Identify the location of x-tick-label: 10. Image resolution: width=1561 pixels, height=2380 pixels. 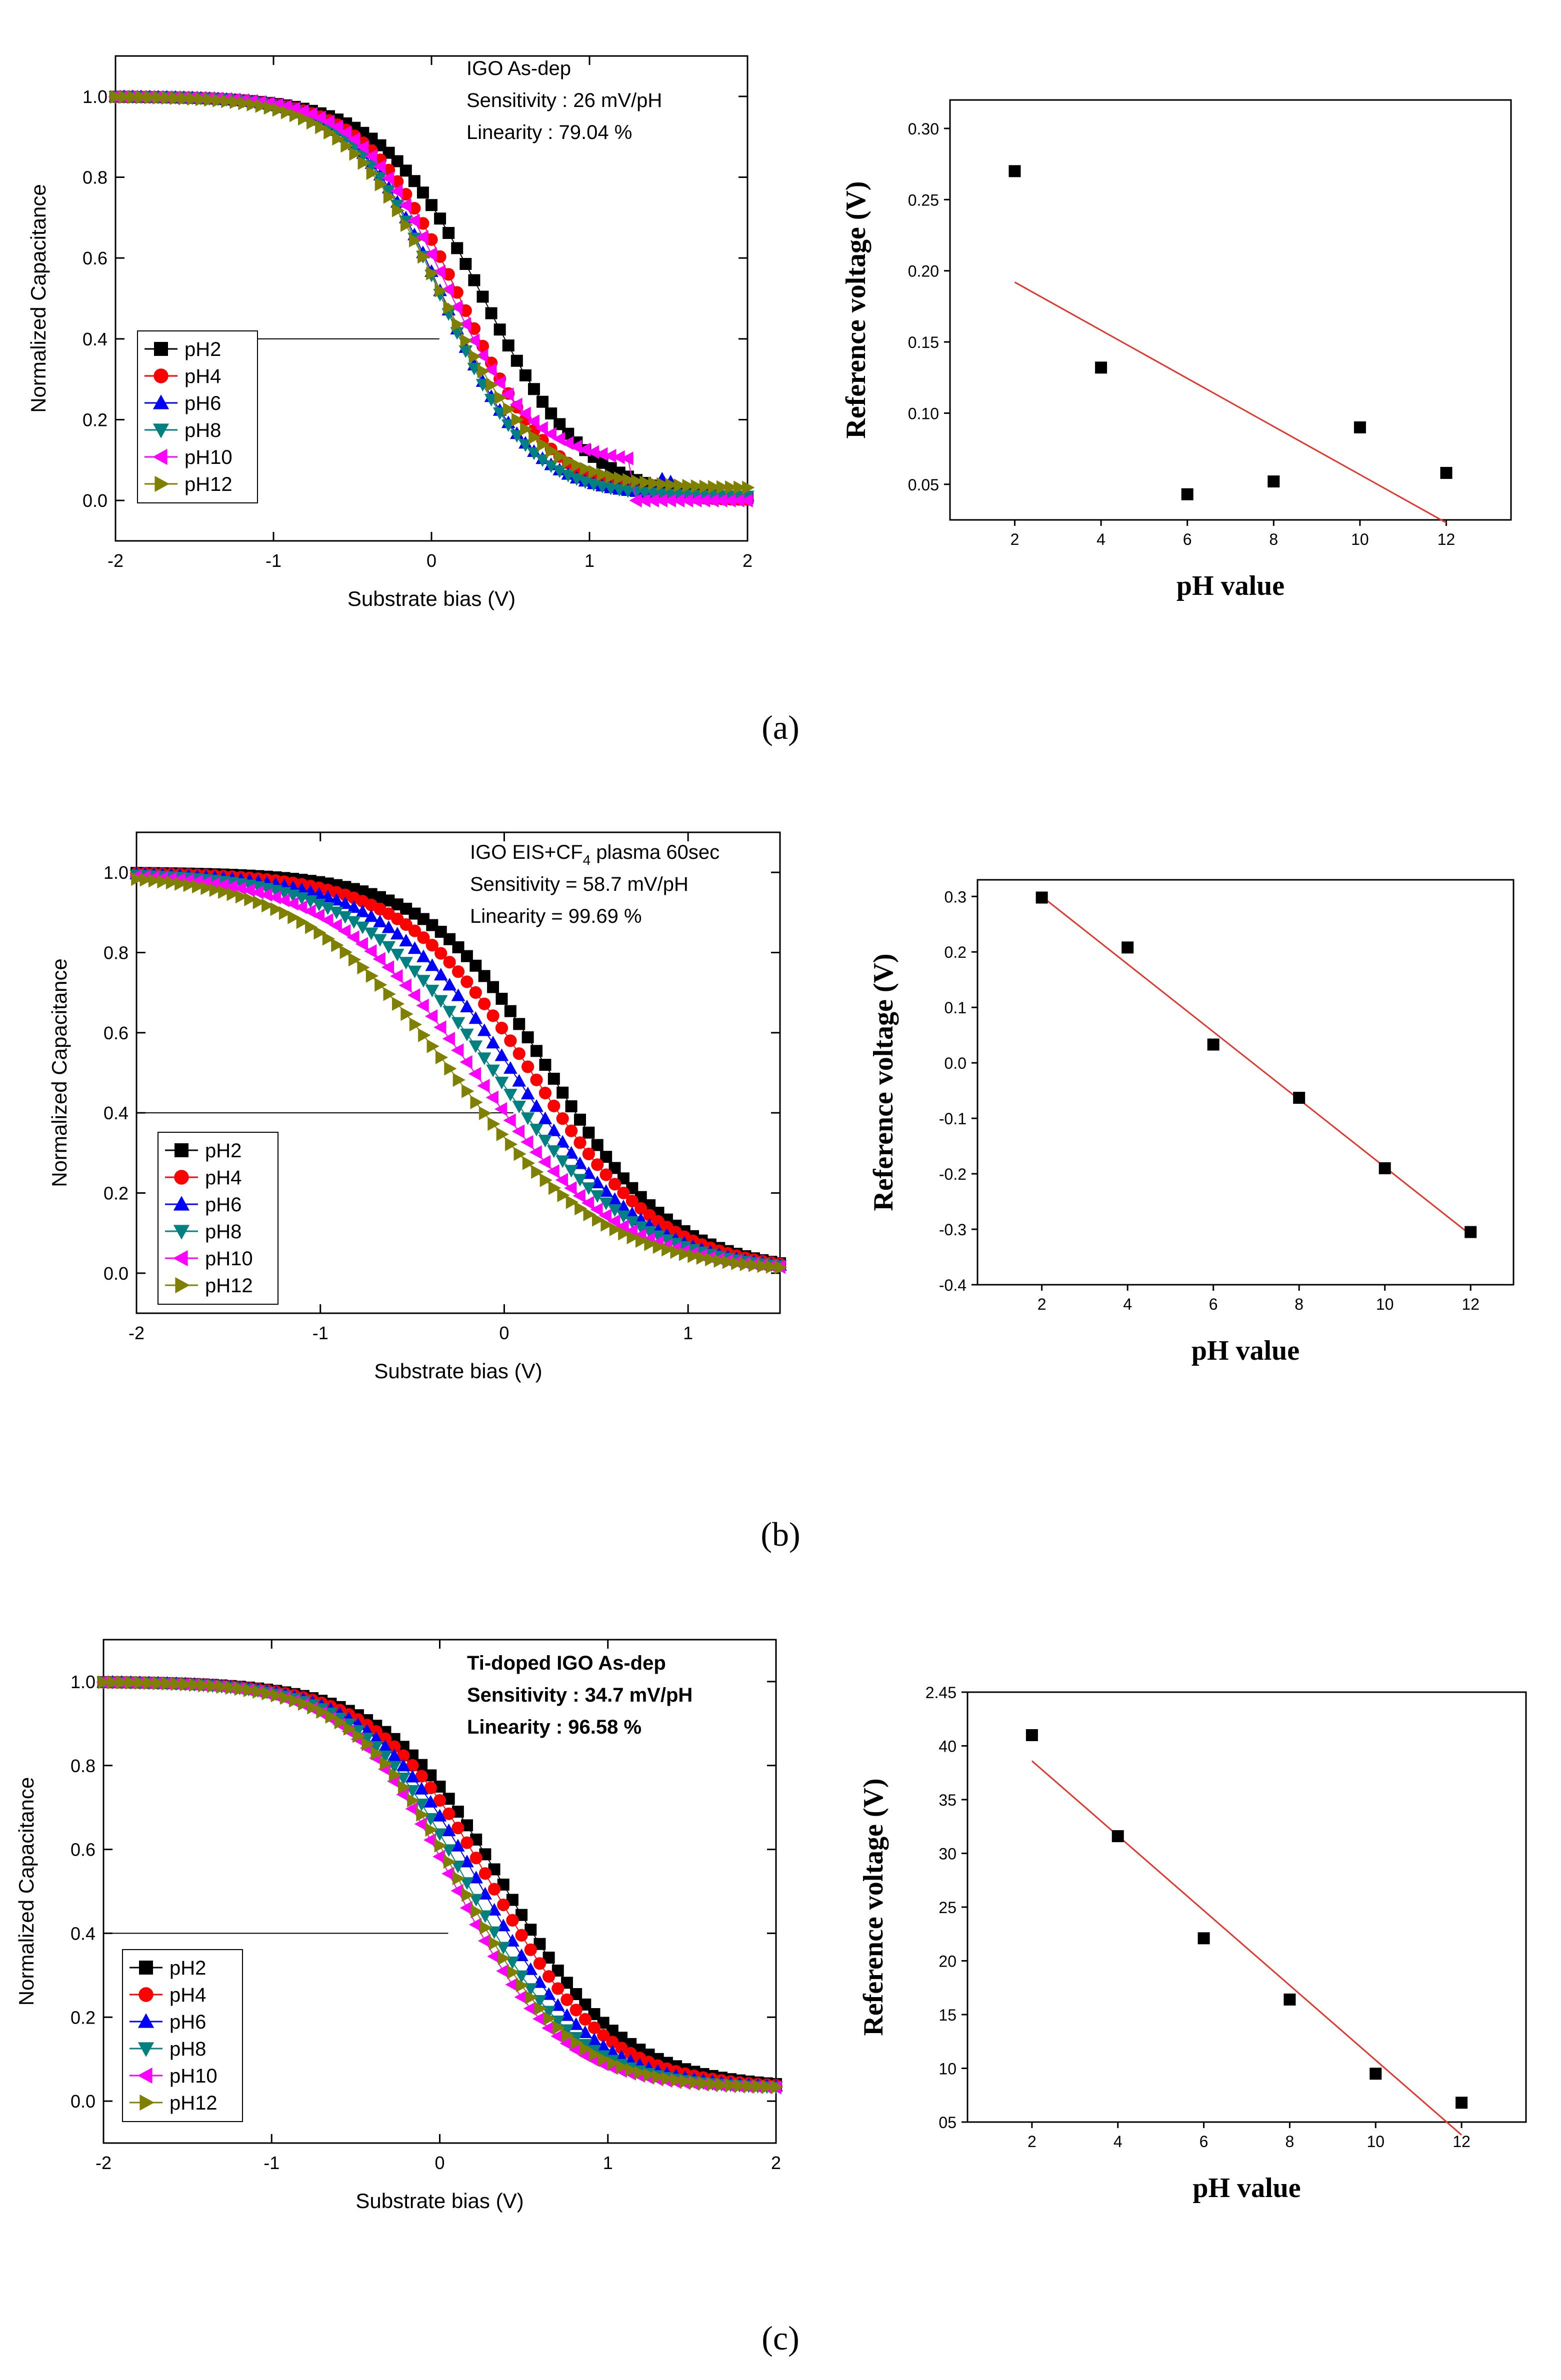
(1385, 1304).